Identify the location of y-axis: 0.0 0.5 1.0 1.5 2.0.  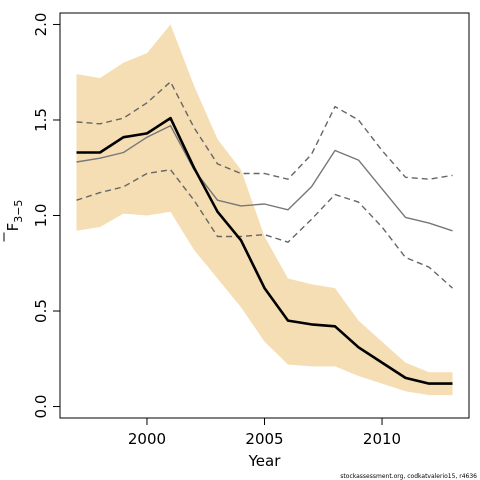
(46, 216).